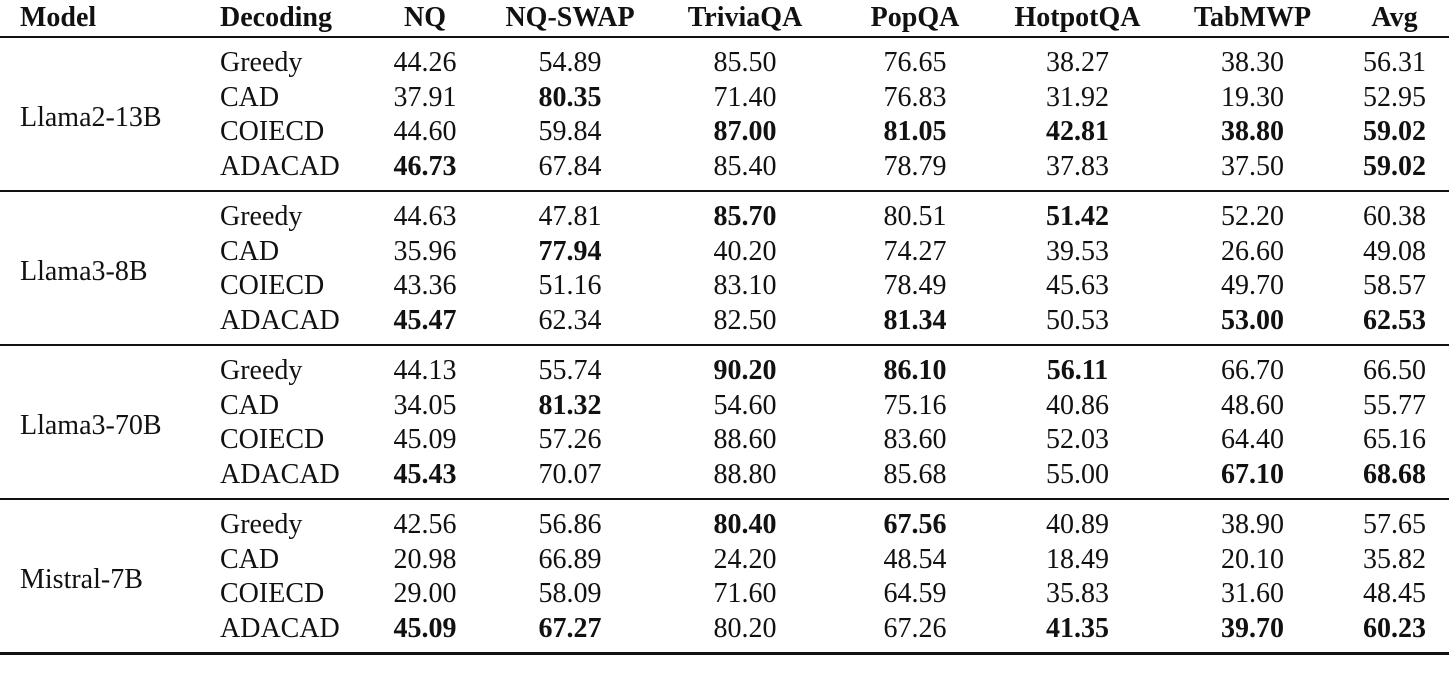 The width and height of the screenshot is (1449, 677). I want to click on score-cell: 66.50, so click(1394, 370).